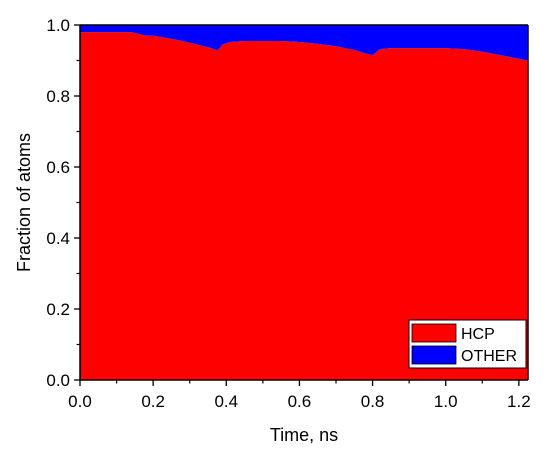 The height and width of the screenshot is (455, 550). What do you see at coordinates (58, 167) in the screenshot?
I see `y-tick-label: 0.6` at bounding box center [58, 167].